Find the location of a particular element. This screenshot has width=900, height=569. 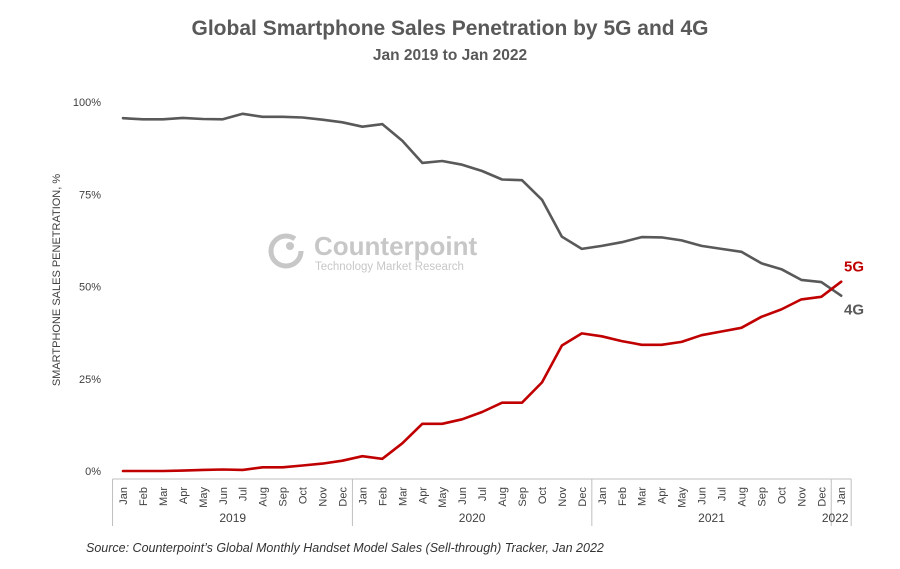

series-labels: 4G 5G is located at coordinates (854, 289).